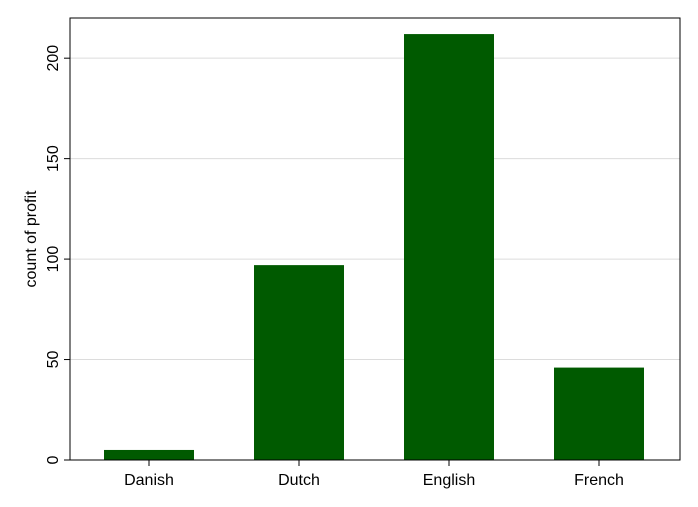 This screenshot has height=507, width=698. Describe the element at coordinates (53, 259) in the screenshot. I see `y-tick-label: 100` at that location.